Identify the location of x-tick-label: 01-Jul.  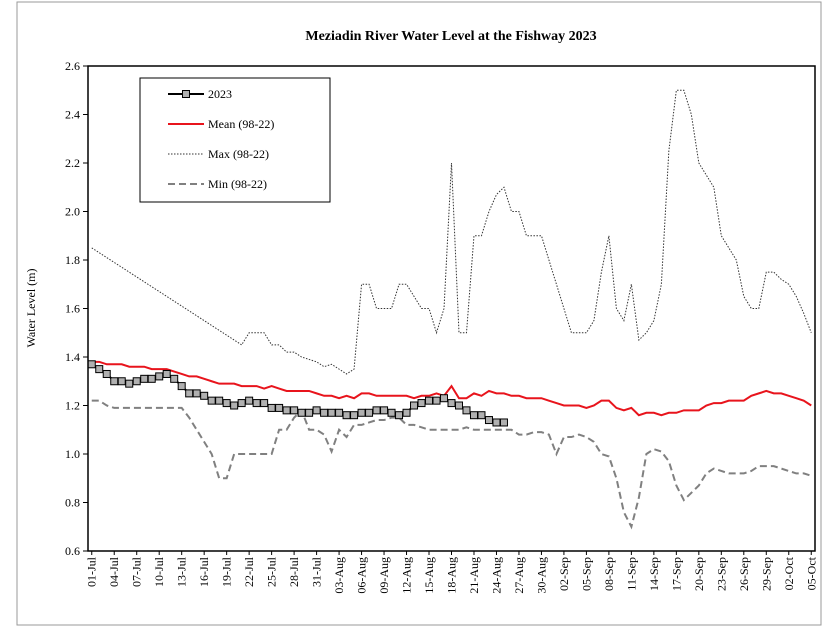
(92, 571).